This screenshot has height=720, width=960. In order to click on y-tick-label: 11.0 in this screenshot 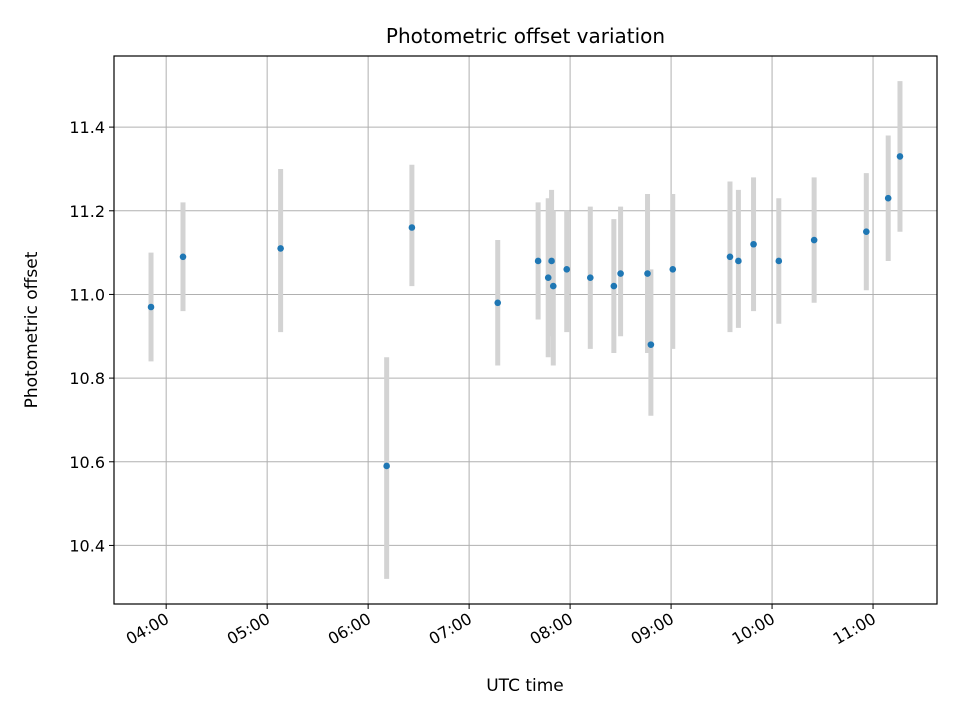, I will do `click(87, 294)`.